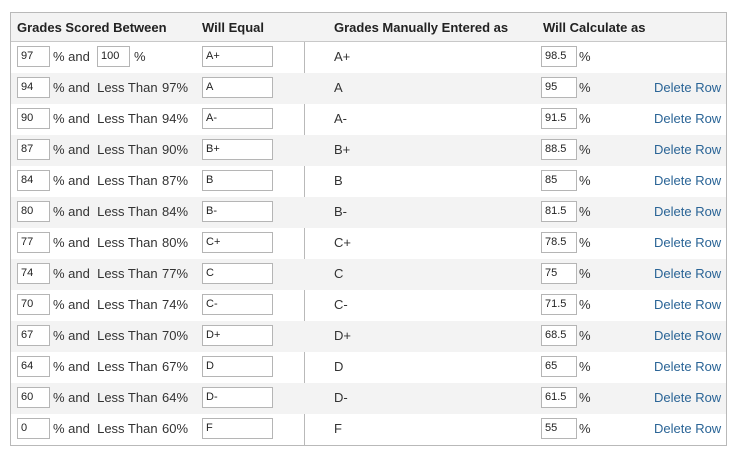  Describe the element at coordinates (559, 335) in the screenshot. I see `calculate-as-input: 68.5` at that location.